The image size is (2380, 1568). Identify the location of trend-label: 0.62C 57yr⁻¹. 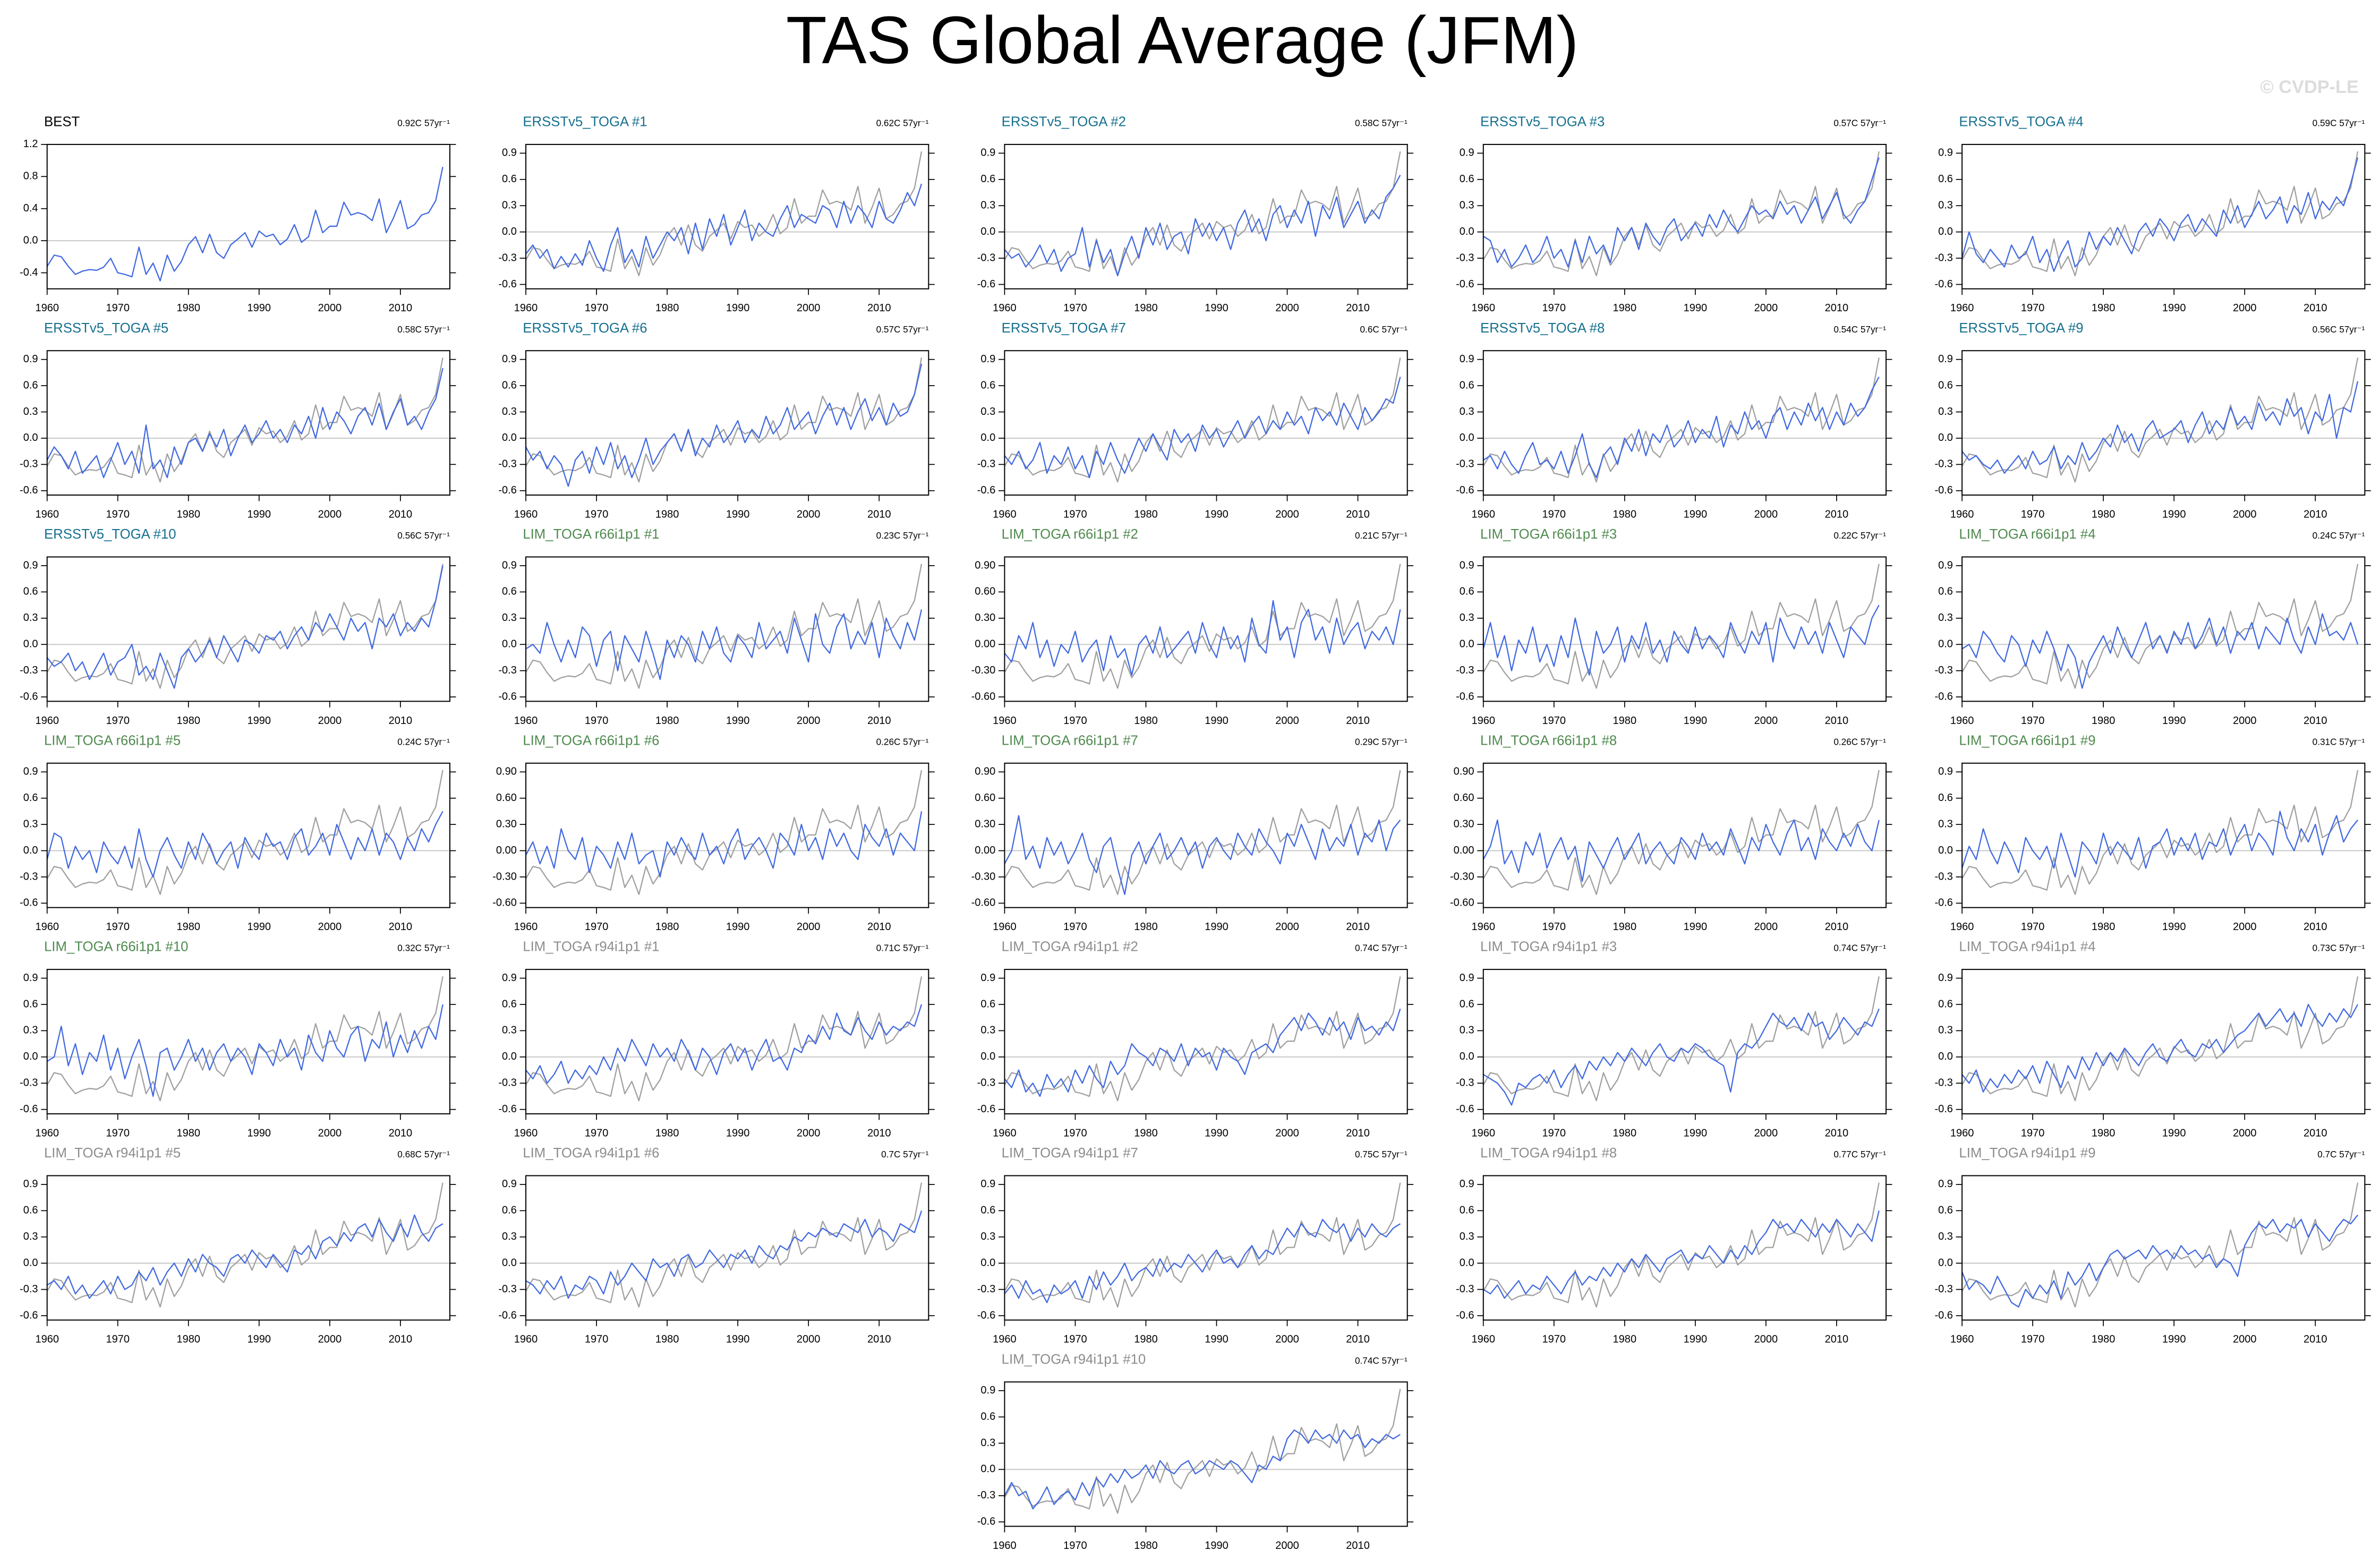
(902, 123).